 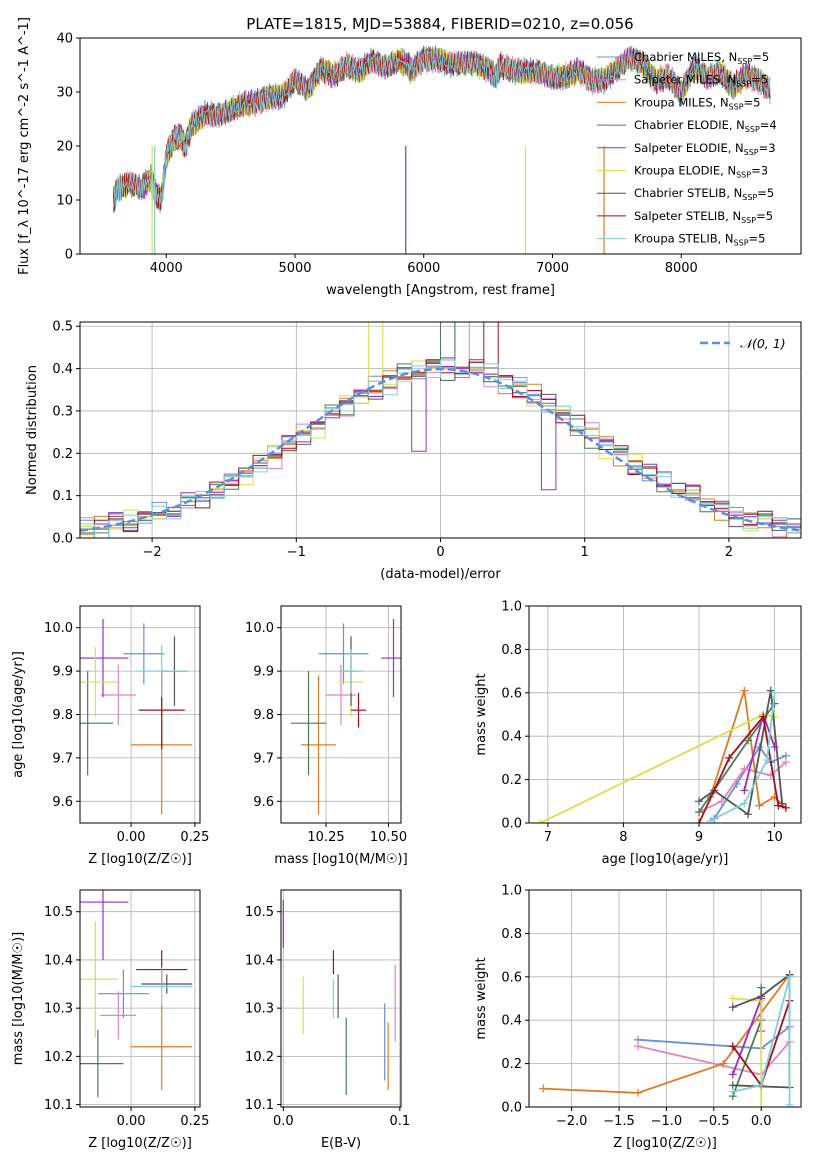 What do you see at coordinates (619, 1121) in the screenshot?
I see `x-tick-label: −1.5` at bounding box center [619, 1121].